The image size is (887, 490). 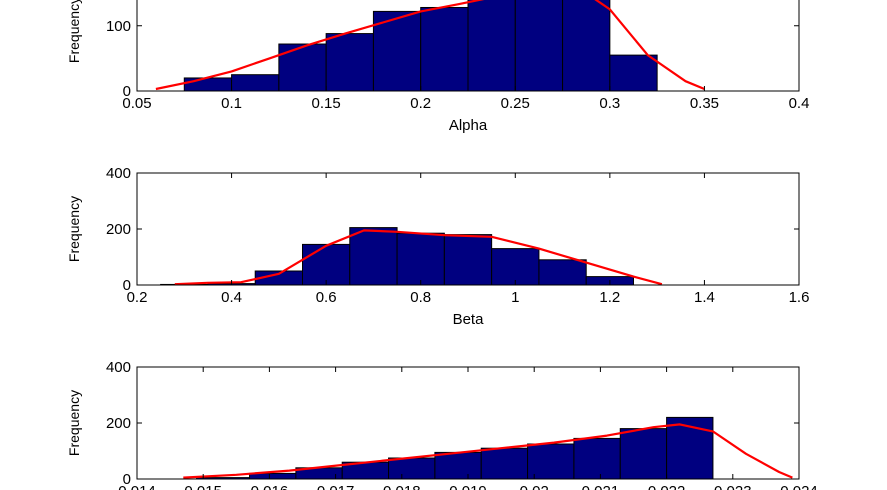 What do you see at coordinates (231, 297) in the screenshot?
I see `beta-x-tick-label: 0.4` at bounding box center [231, 297].